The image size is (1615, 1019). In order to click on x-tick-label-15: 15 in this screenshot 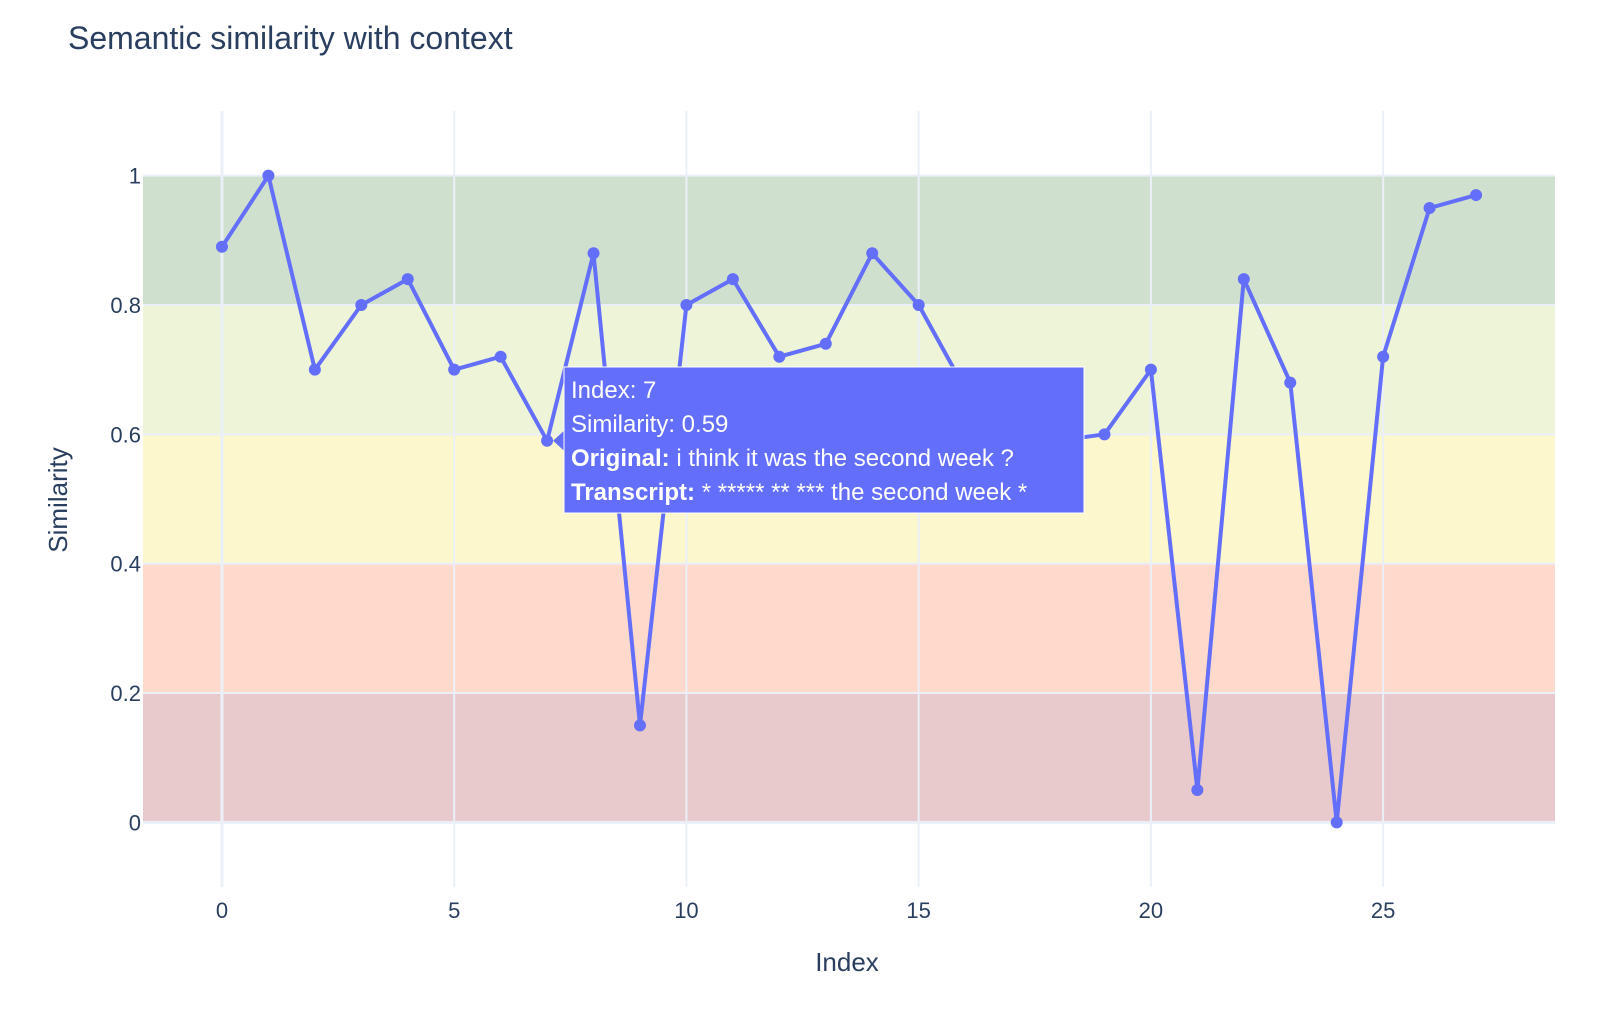, I will do `click(918, 910)`.